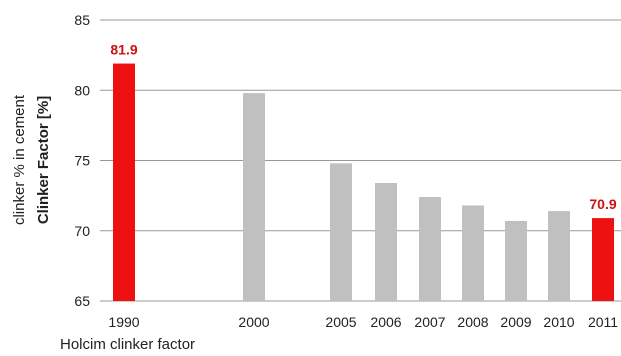 The image size is (621, 356). Describe the element at coordinates (82, 301) in the screenshot. I see `y-tick-label: 65` at that location.